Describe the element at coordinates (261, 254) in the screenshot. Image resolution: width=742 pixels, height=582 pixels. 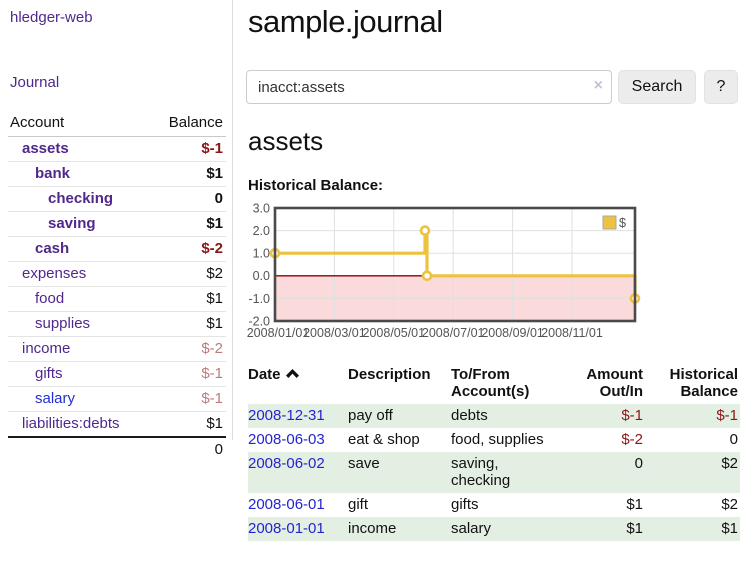
I see `svg-text: 1.0` at that location.